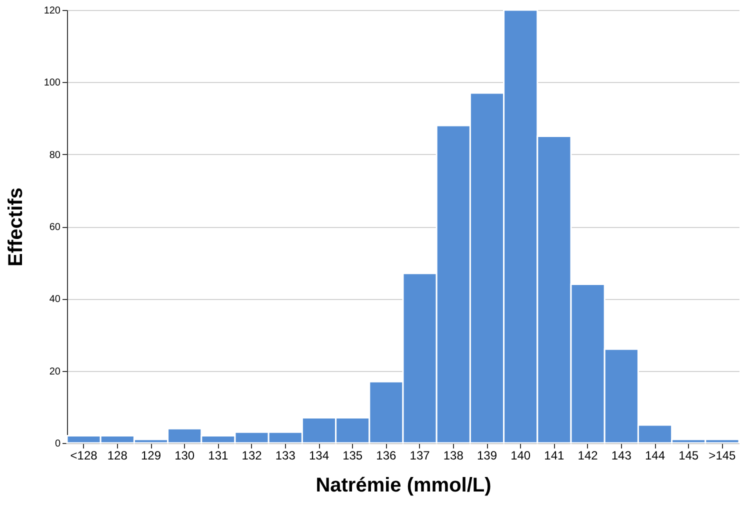 This screenshot has width=750, height=505. What do you see at coordinates (52, 11) in the screenshot?
I see `y-tick-label: 120` at bounding box center [52, 11].